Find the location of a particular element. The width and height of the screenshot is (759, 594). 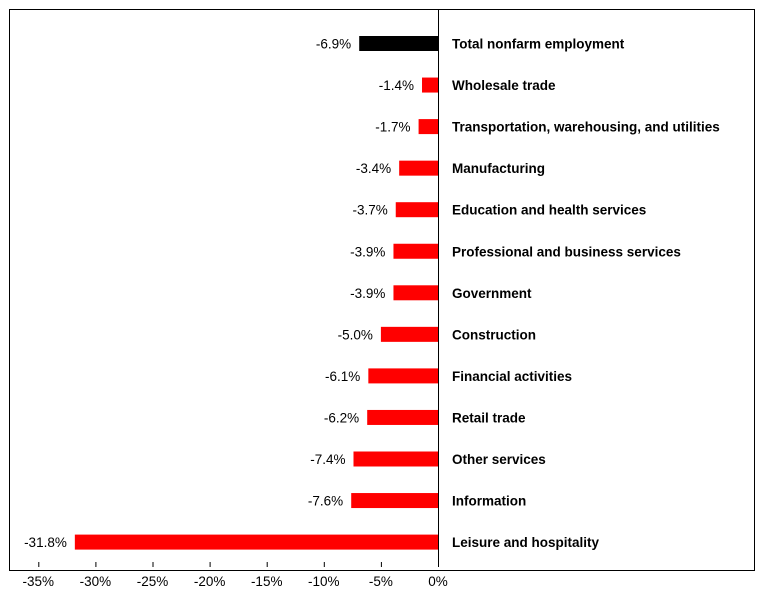

category-label-professional-and-business-services: Professional and business services is located at coordinates (566, 251).